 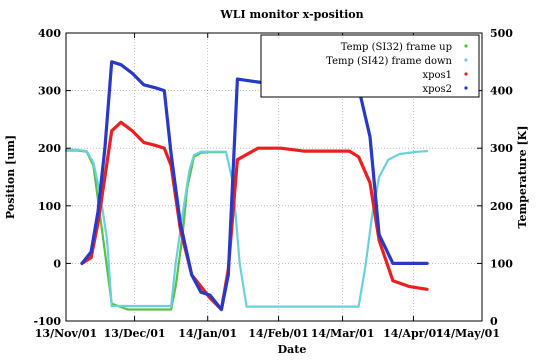 What do you see at coordinates (396, 47) in the screenshot?
I see `legend-label: Temp (SI32) frame up` at bounding box center [396, 47].